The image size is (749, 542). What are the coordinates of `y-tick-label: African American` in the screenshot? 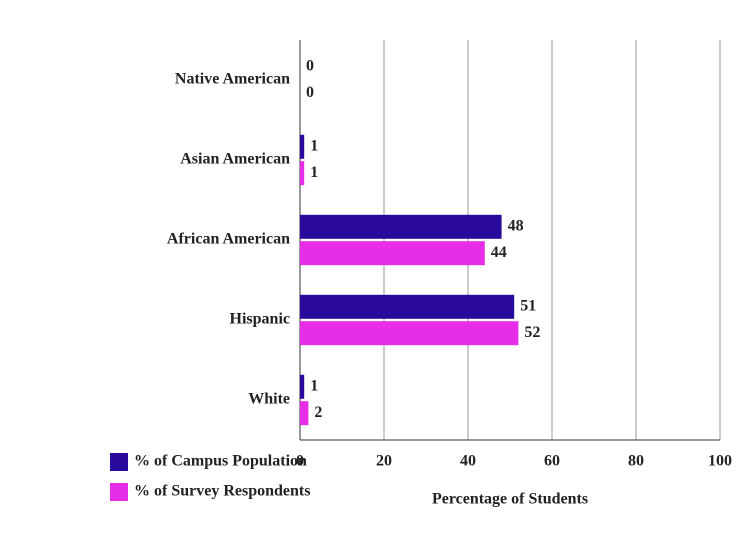 It's located at (228, 239).